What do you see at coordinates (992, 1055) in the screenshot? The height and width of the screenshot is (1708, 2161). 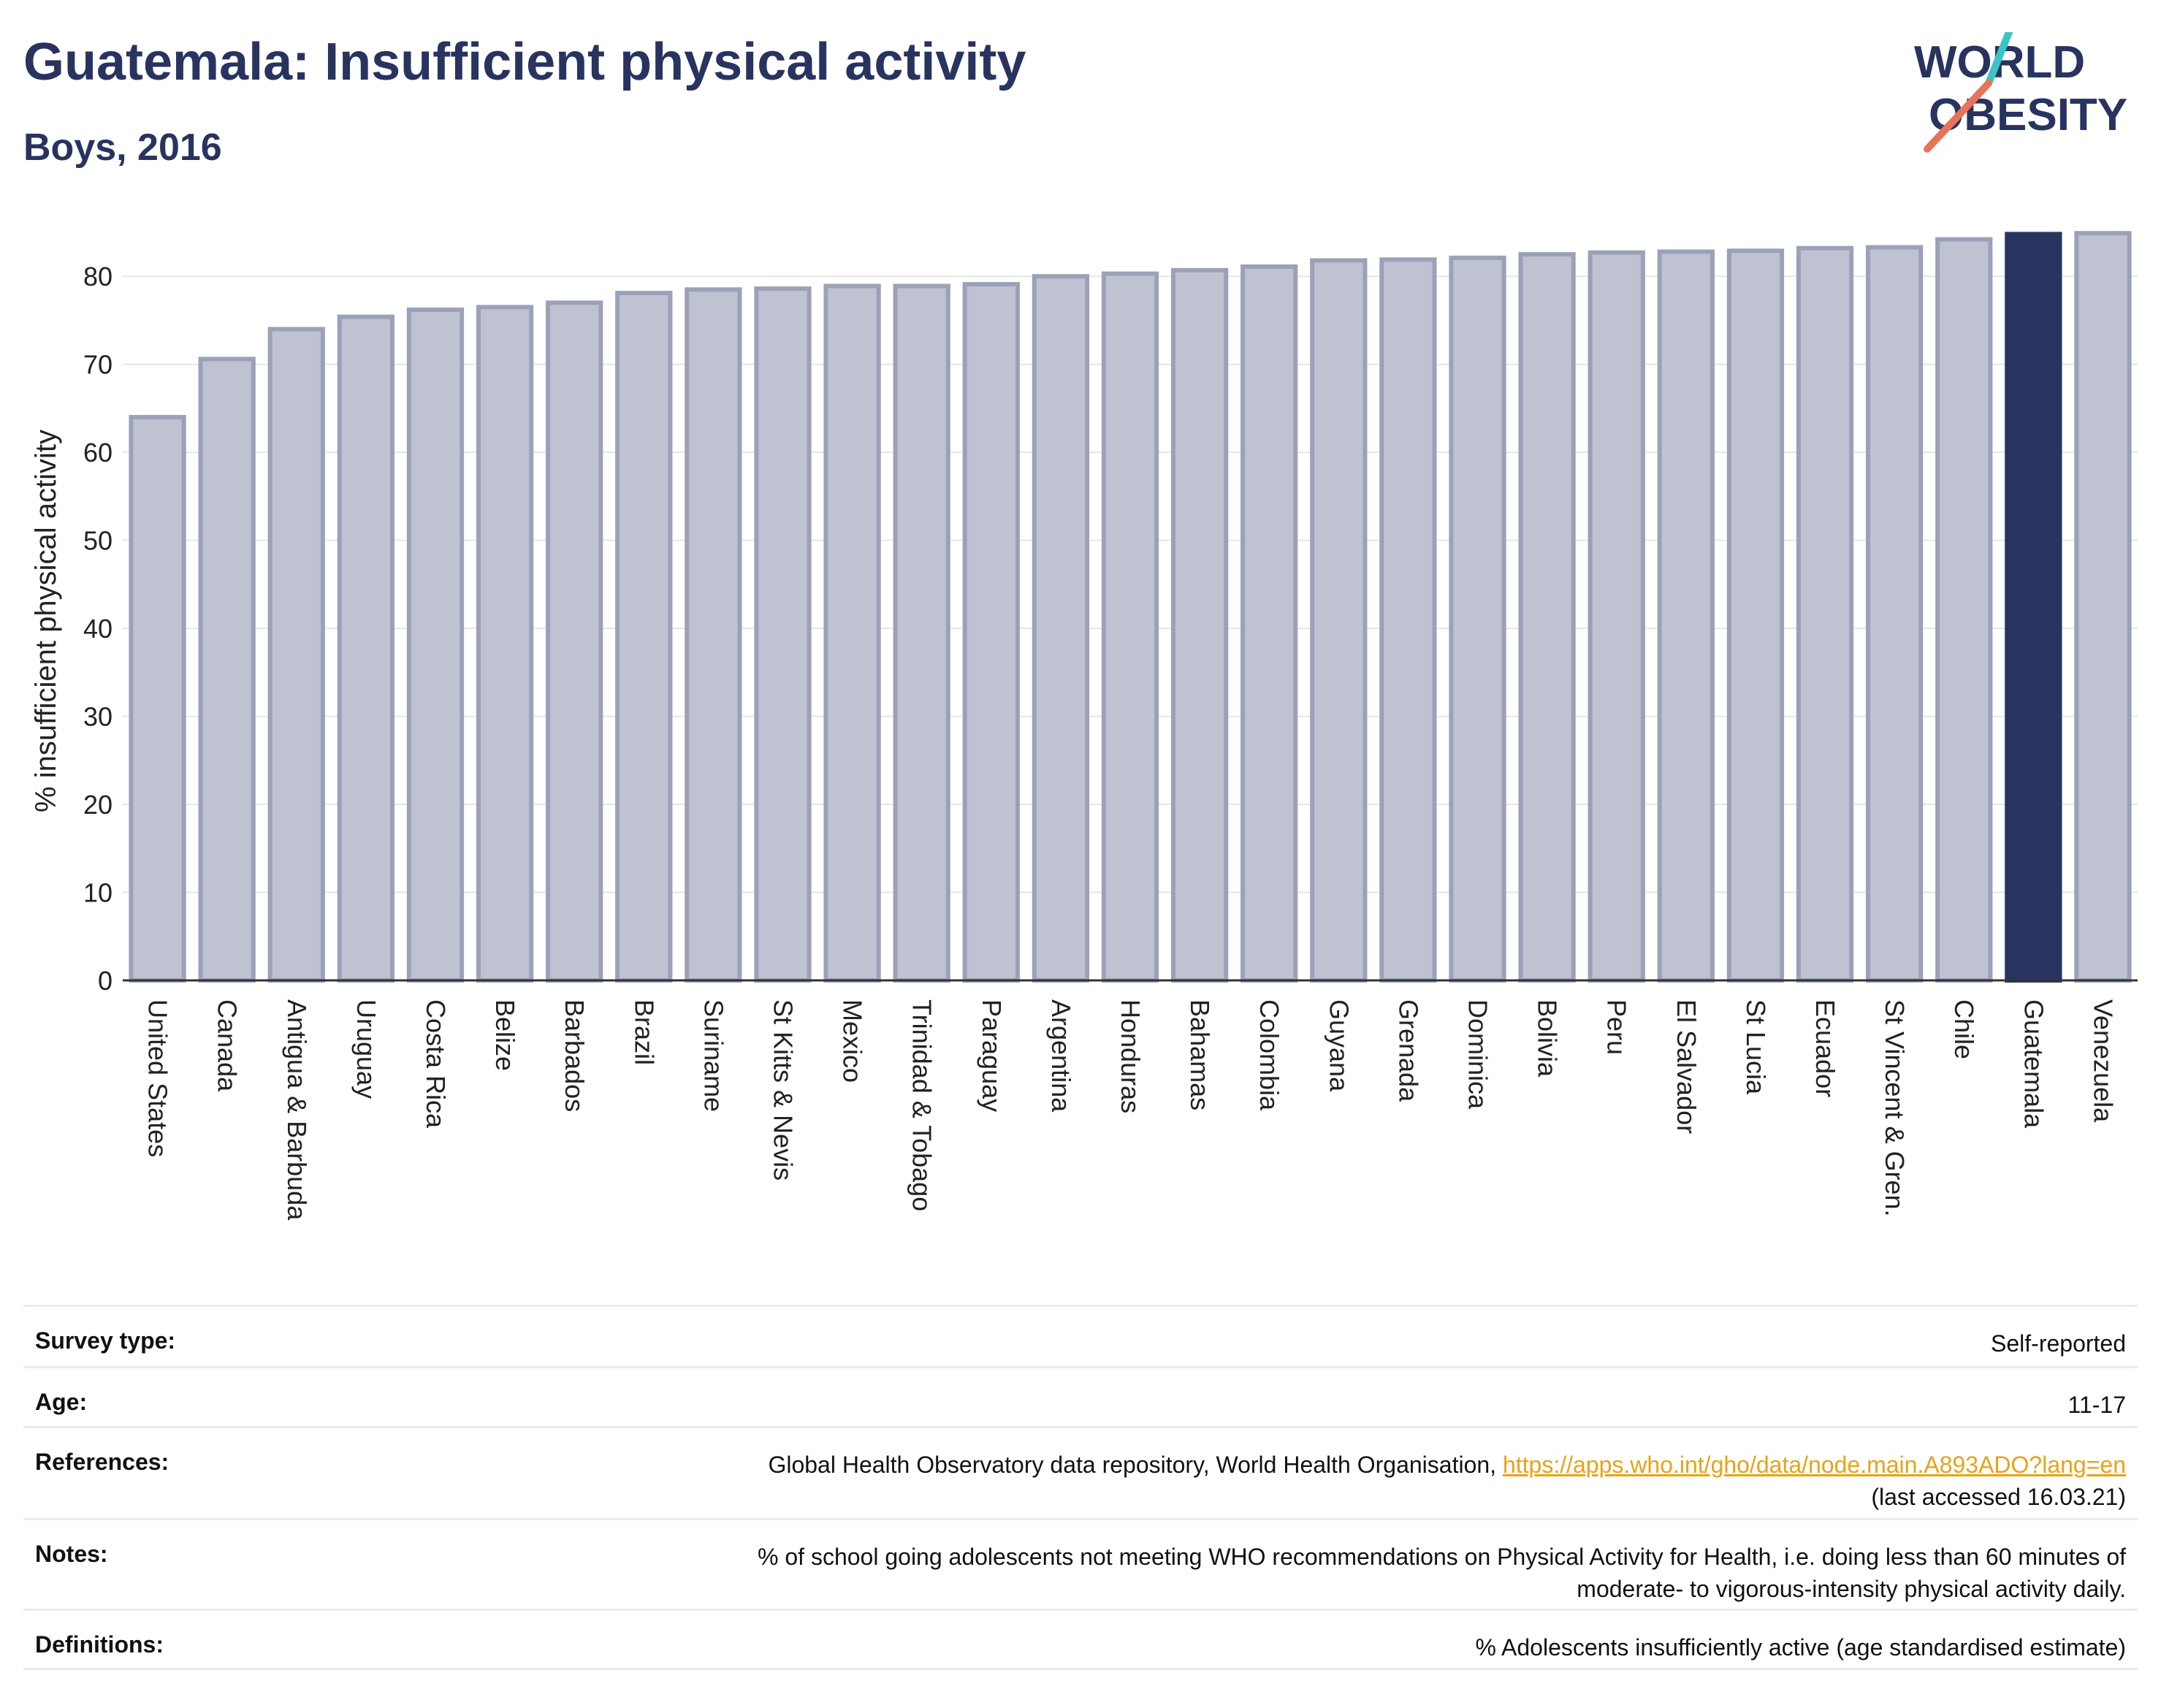 I see `x-tick-label: Paraguay` at bounding box center [992, 1055].